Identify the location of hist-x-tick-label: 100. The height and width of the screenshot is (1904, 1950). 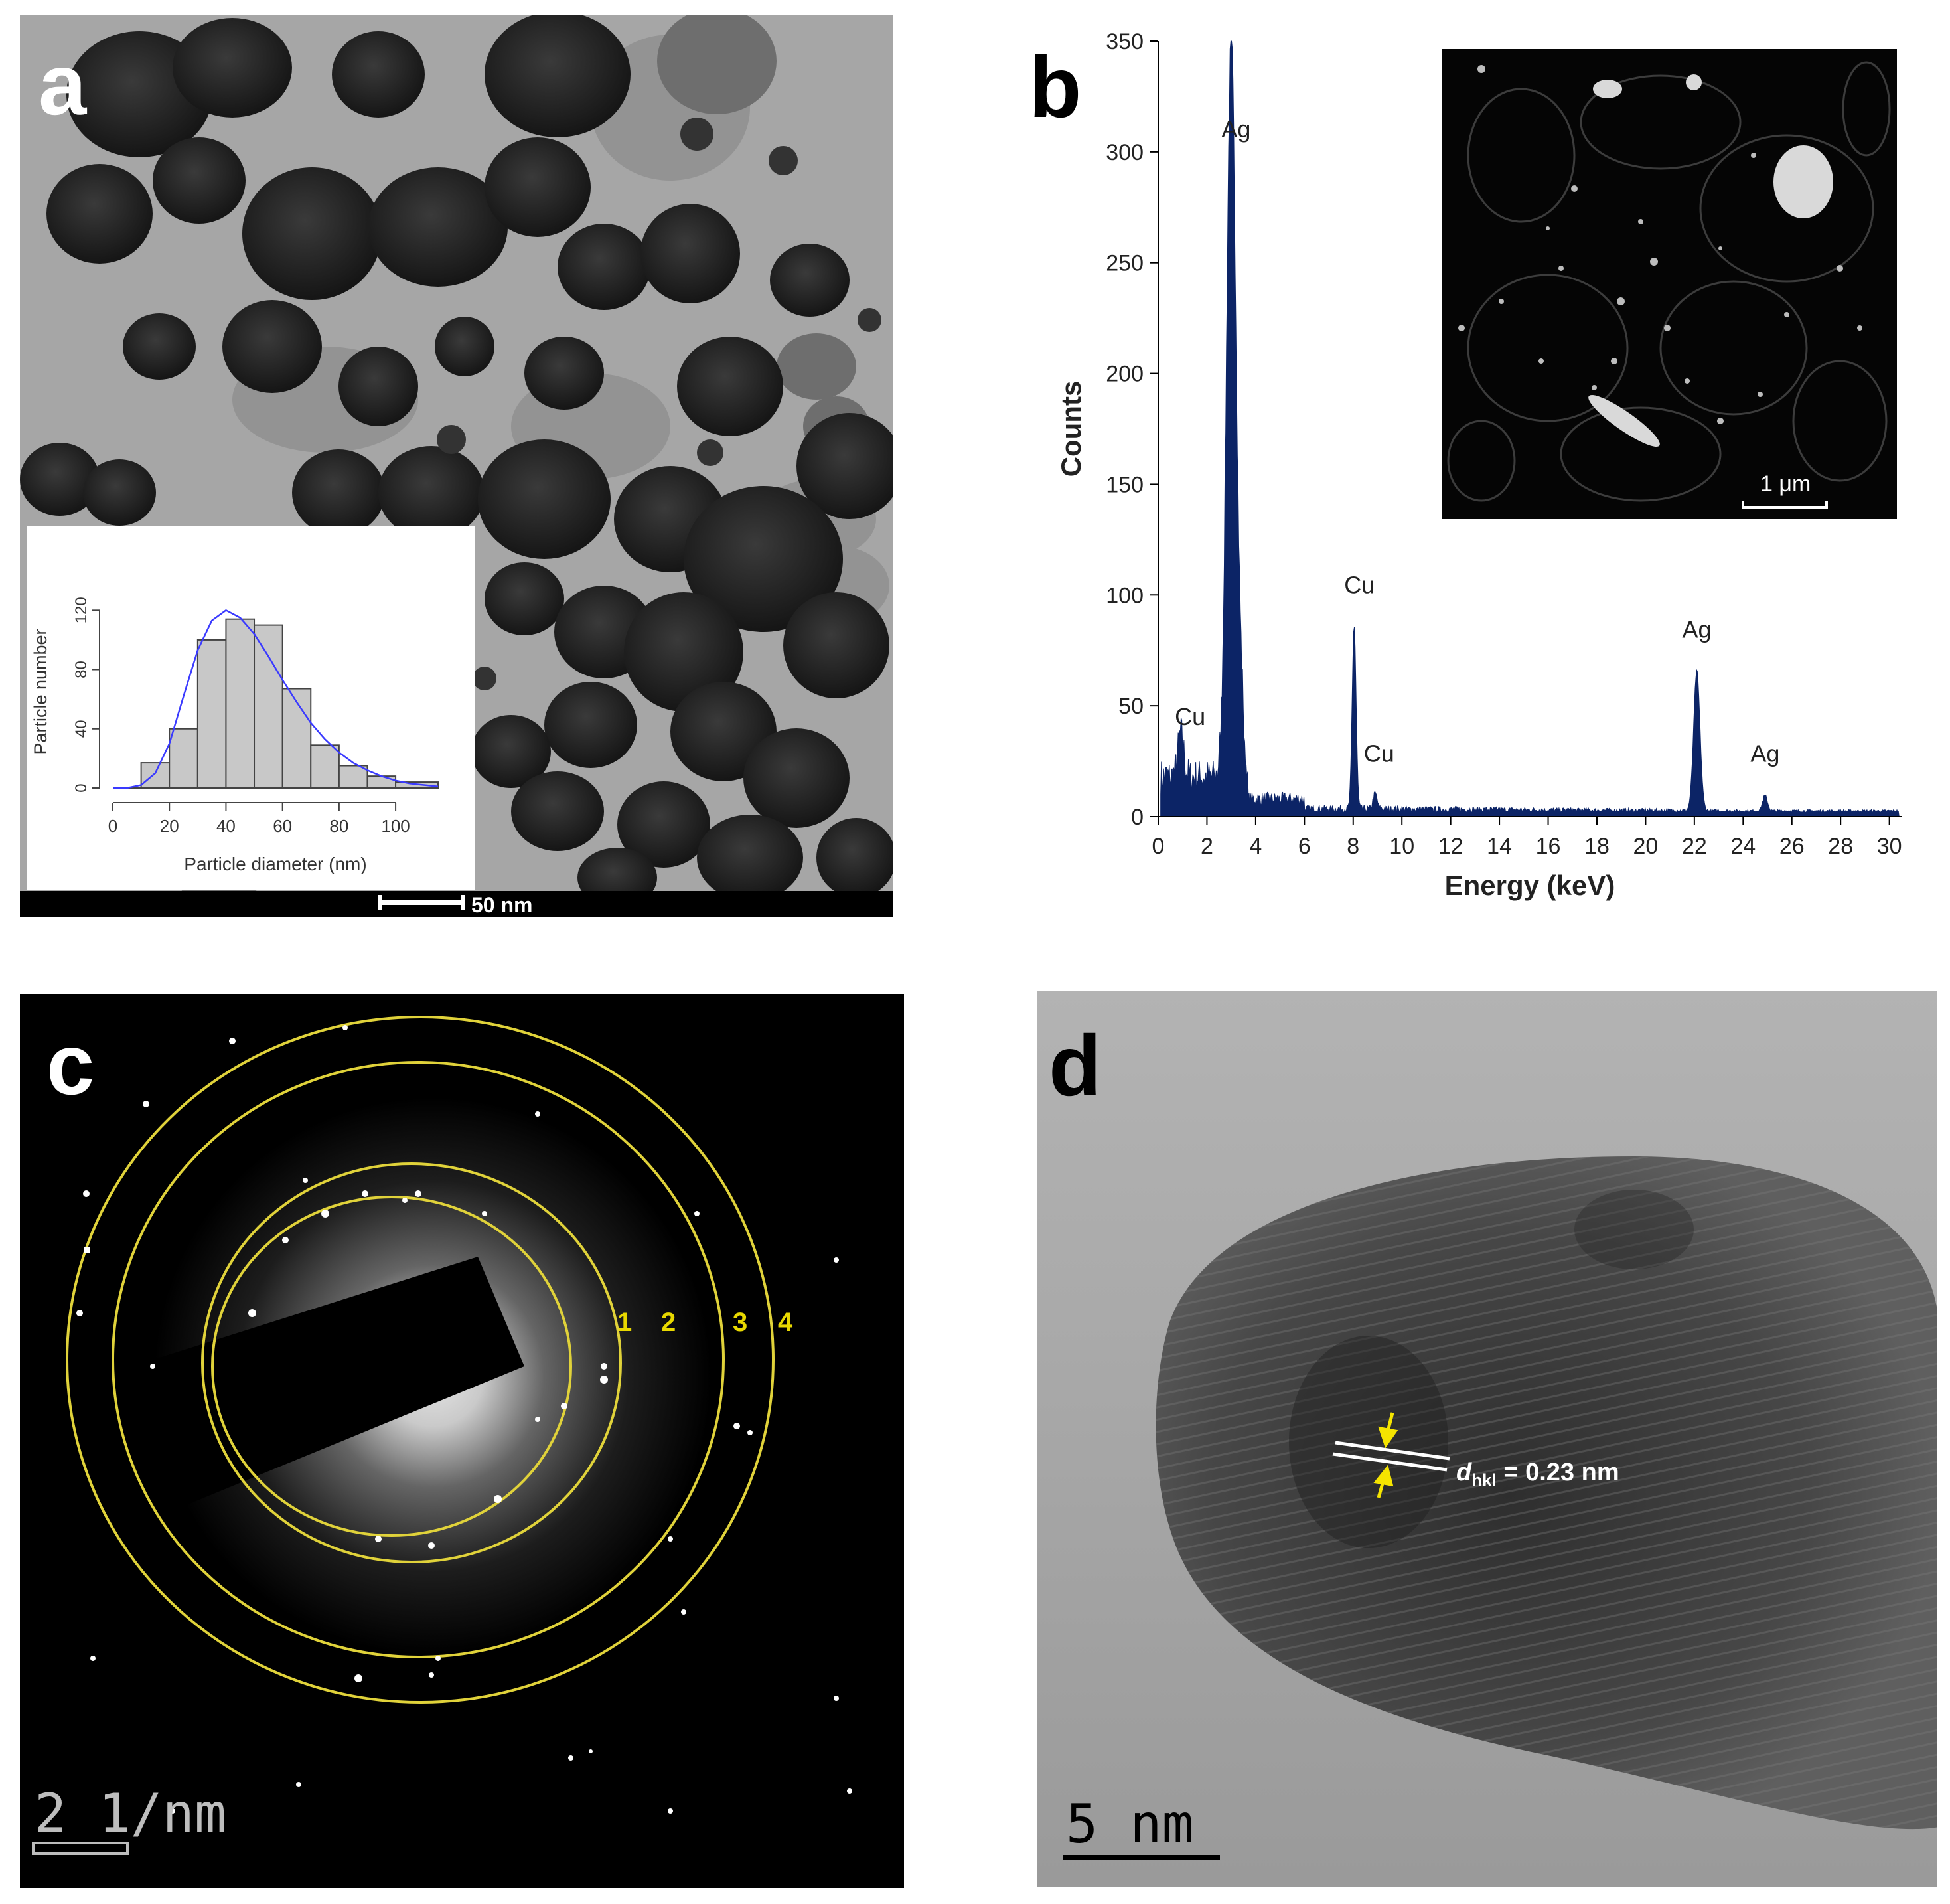
(395, 826).